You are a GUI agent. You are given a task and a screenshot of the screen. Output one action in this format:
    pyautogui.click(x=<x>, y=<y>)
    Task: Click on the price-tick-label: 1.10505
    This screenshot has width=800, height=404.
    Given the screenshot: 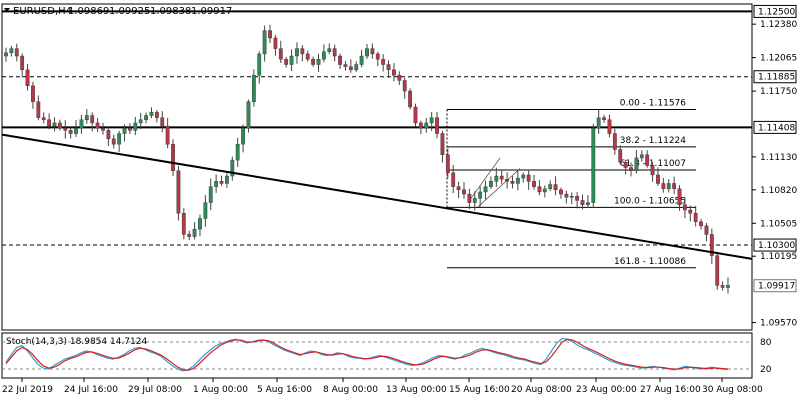 What is the action you would take?
    pyautogui.click(x=778, y=224)
    